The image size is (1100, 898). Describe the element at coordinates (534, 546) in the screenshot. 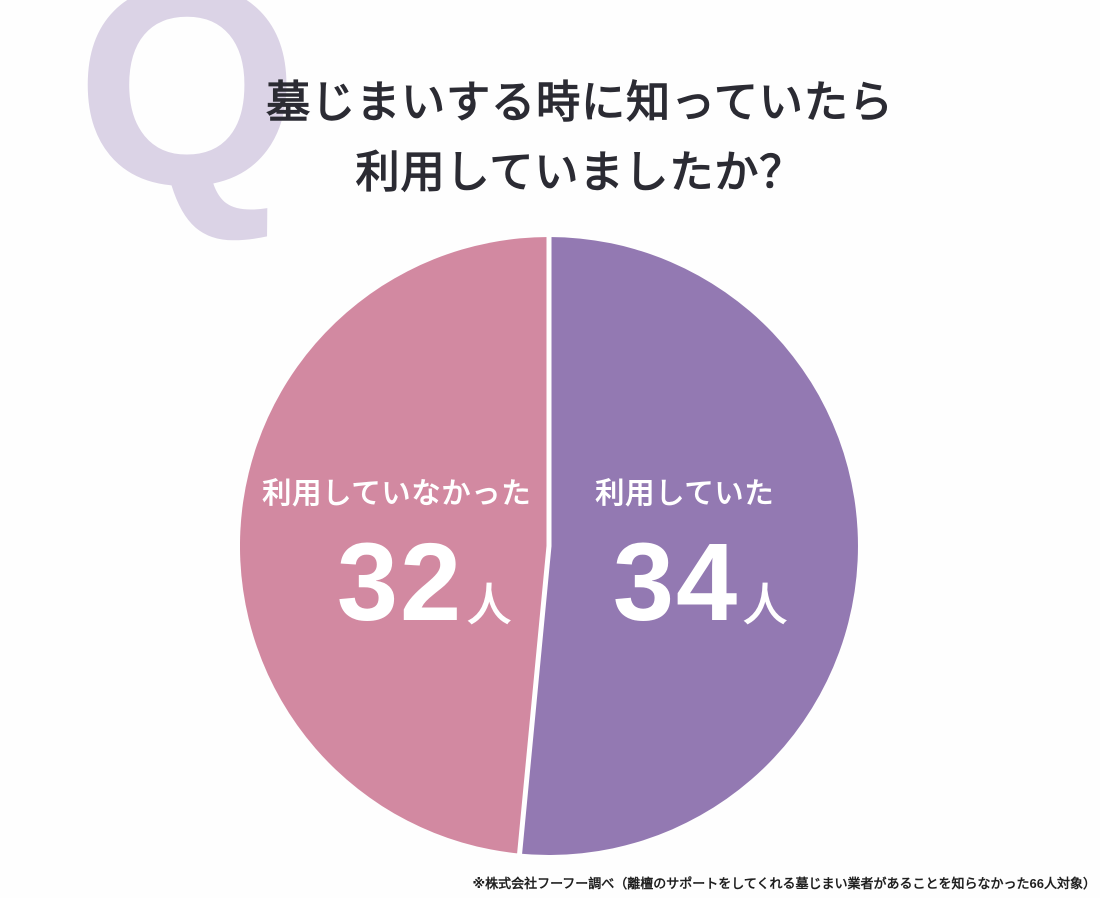

I see `pie-divider` at that location.